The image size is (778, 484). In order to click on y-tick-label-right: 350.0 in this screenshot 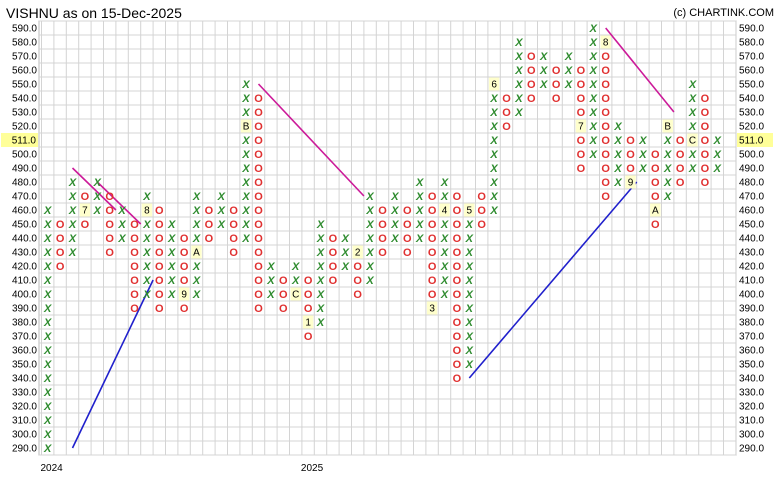, I will do `click(751, 365)`.